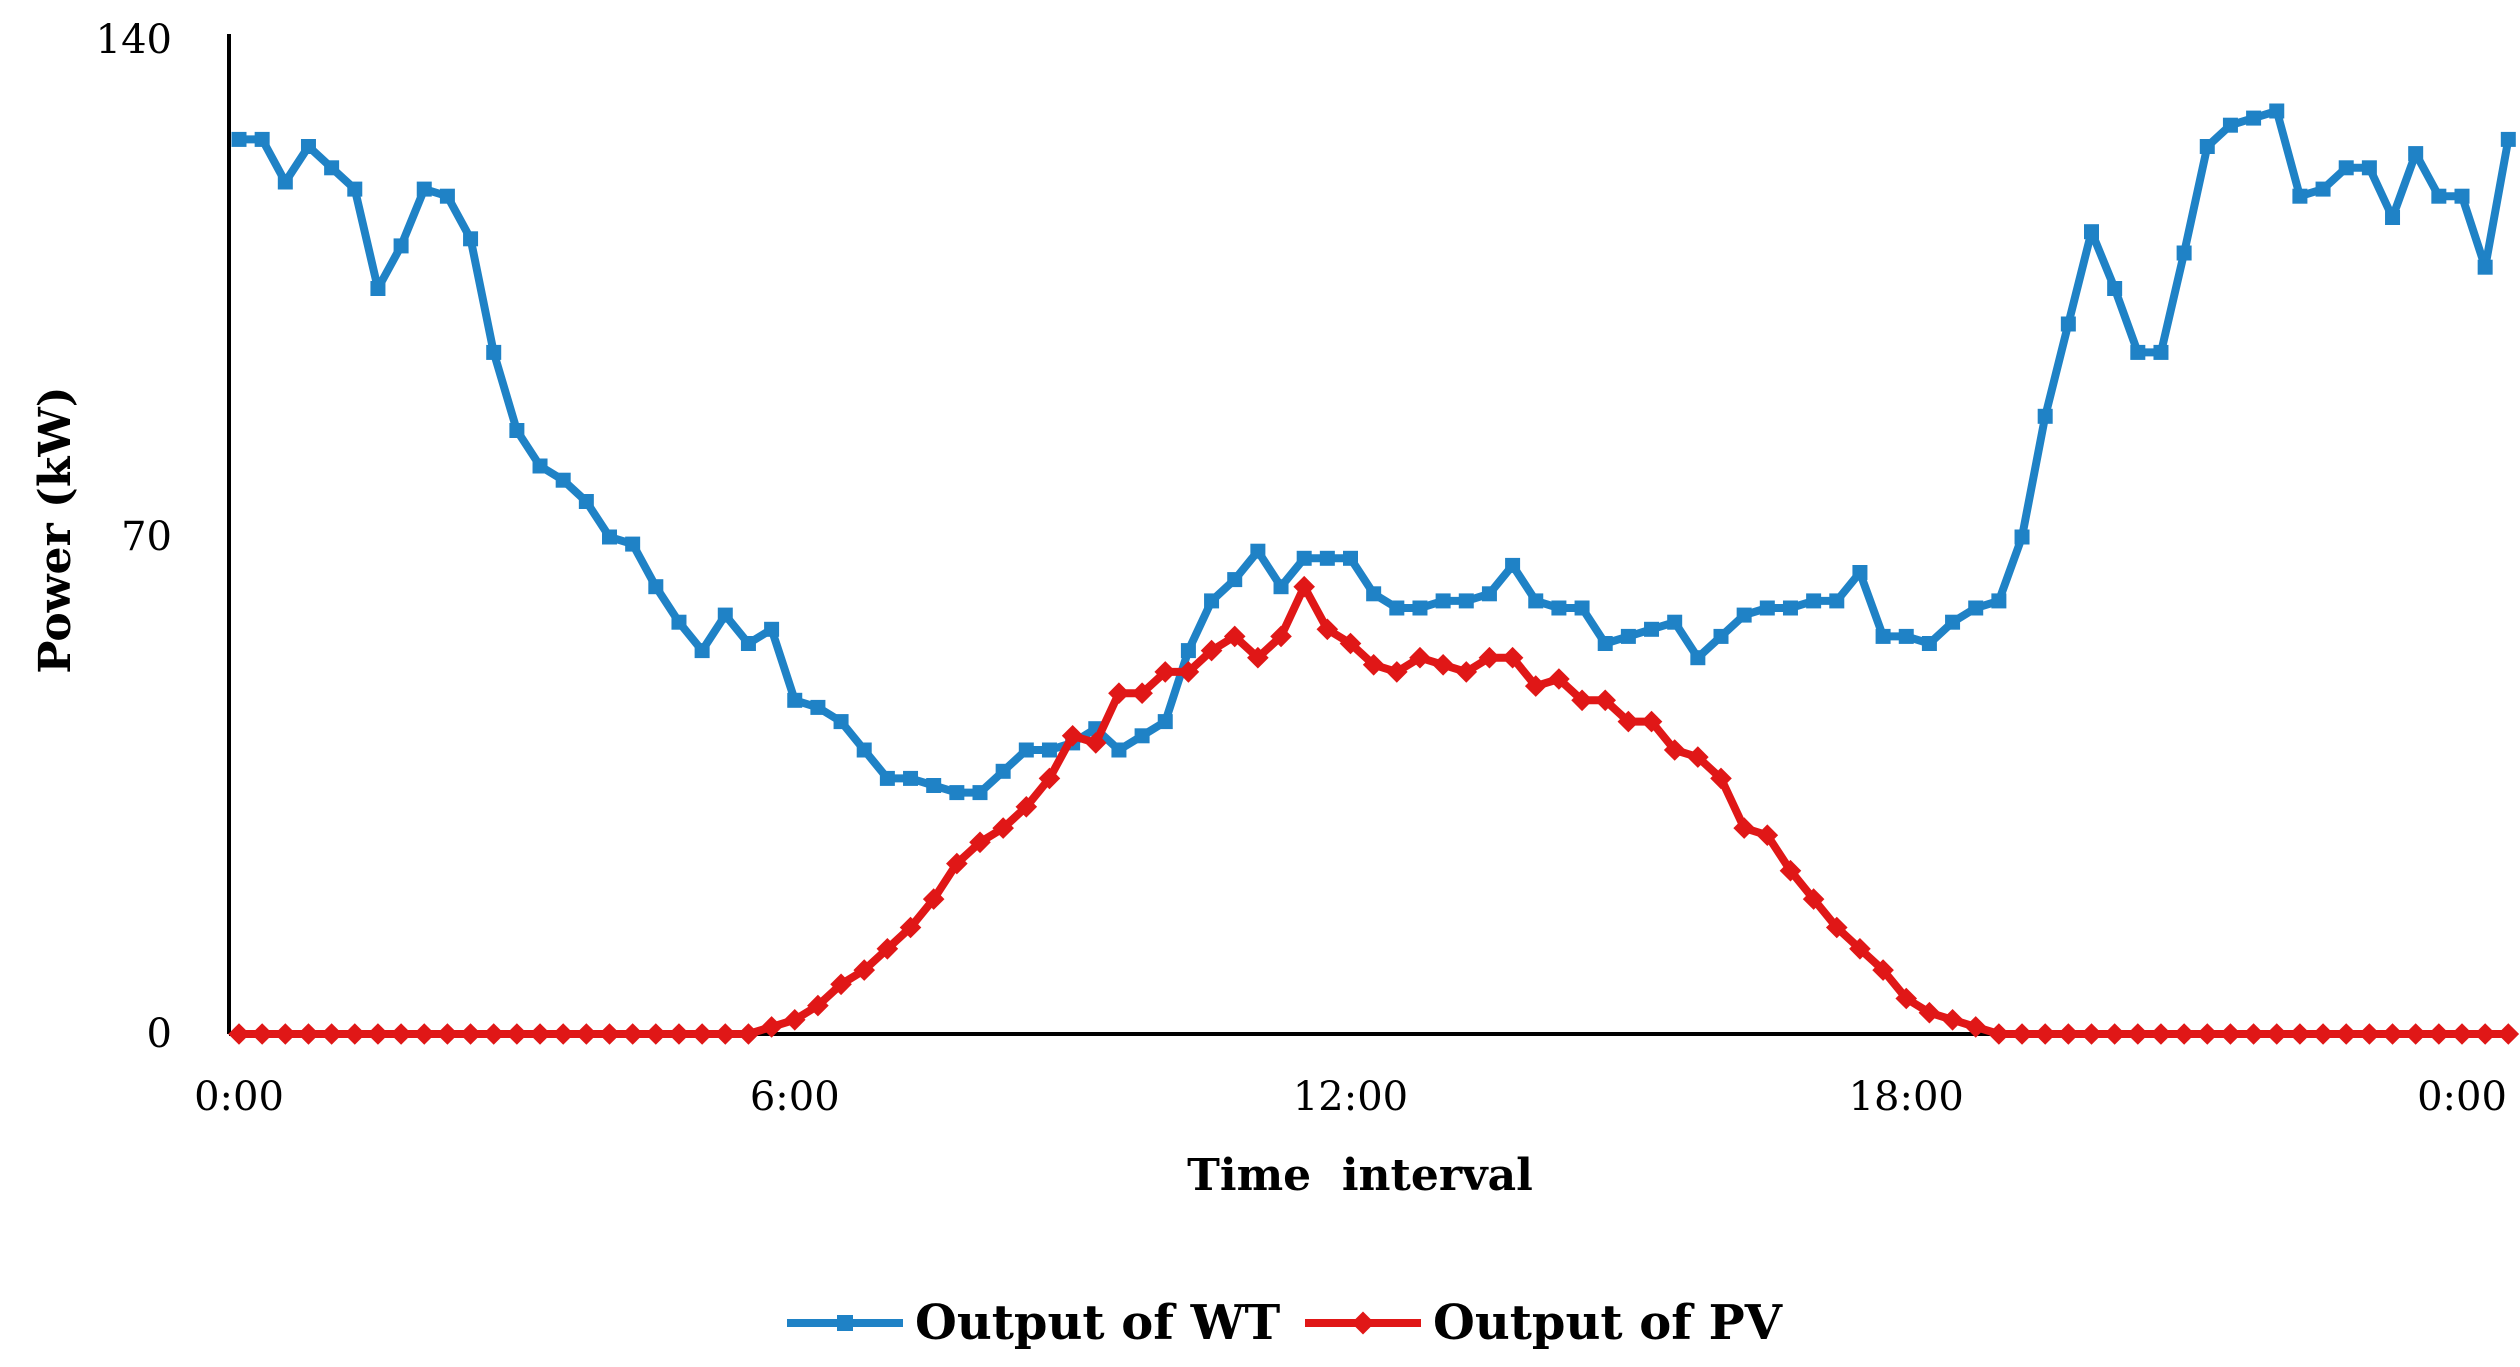  What do you see at coordinates (134, 537) in the screenshot?
I see `y-axis-ticks: 0 70 140` at bounding box center [134, 537].